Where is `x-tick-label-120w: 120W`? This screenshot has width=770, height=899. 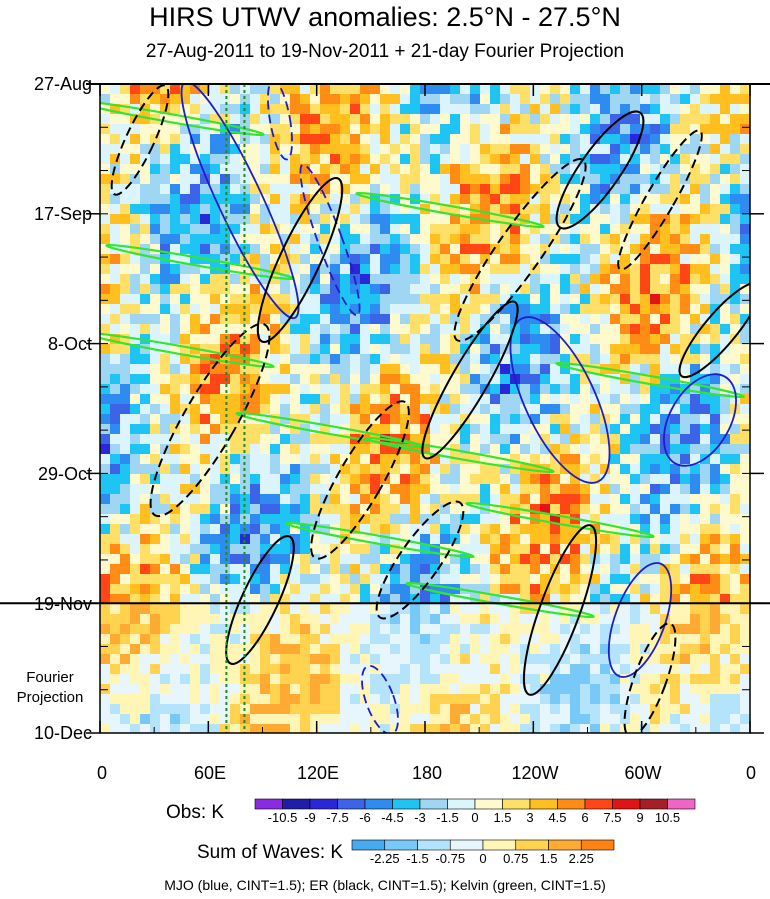
x-tick-label-120w: 120W is located at coordinates (535, 773).